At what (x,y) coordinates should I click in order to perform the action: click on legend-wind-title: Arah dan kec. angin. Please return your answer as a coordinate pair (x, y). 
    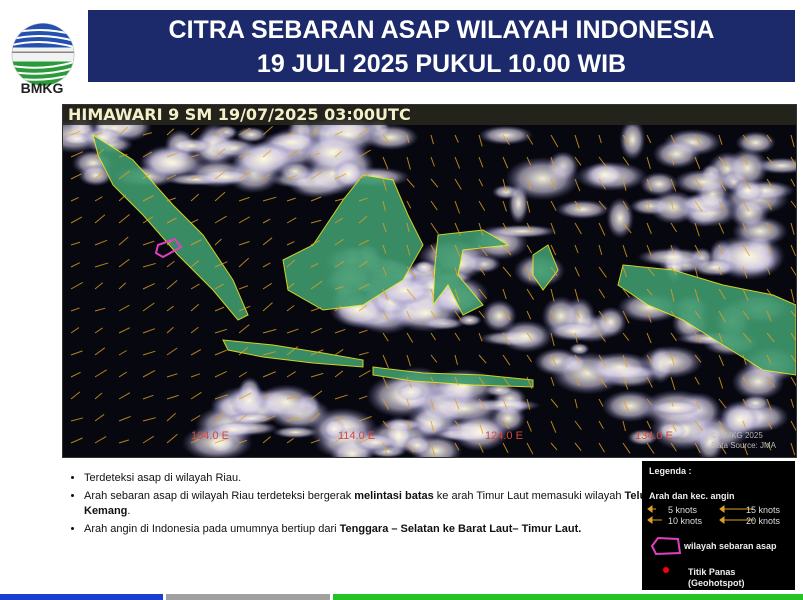
    Looking at the image, I should click on (692, 496).